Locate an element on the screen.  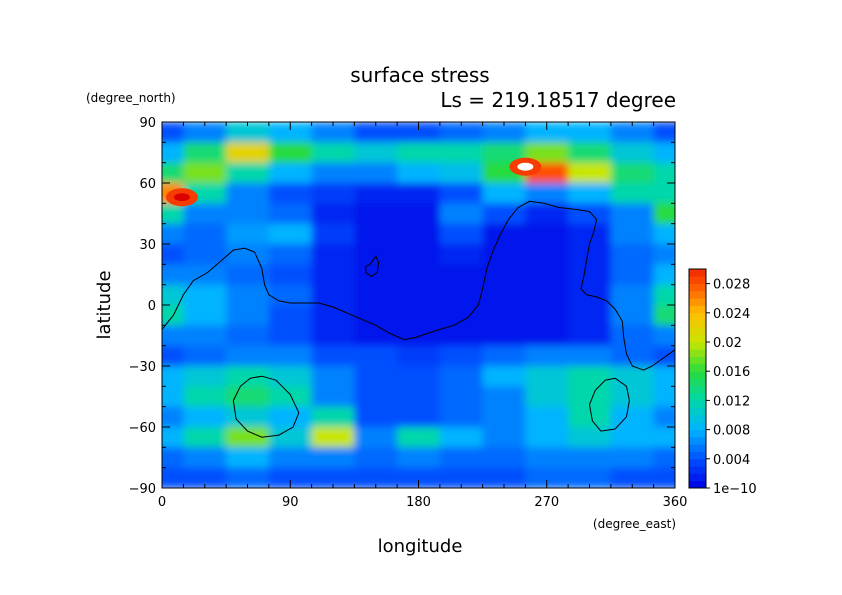
y-tick-label: −60 is located at coordinates (142, 428).